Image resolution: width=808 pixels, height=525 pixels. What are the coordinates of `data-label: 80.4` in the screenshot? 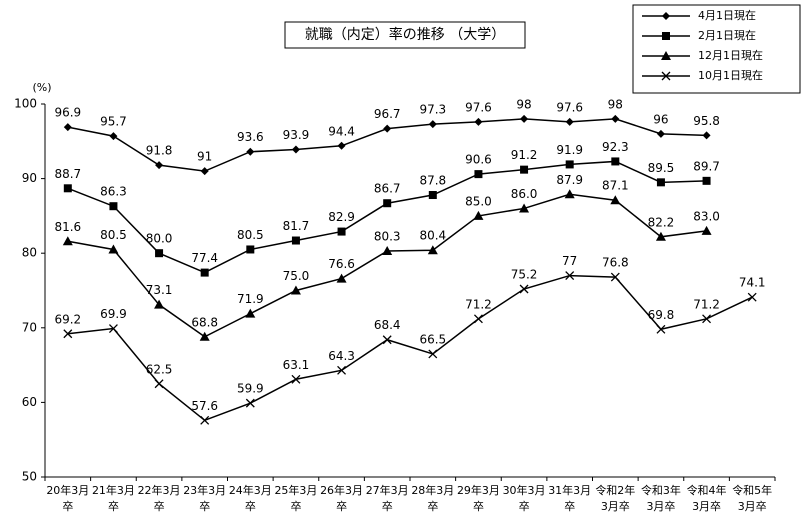 It's located at (432, 236).